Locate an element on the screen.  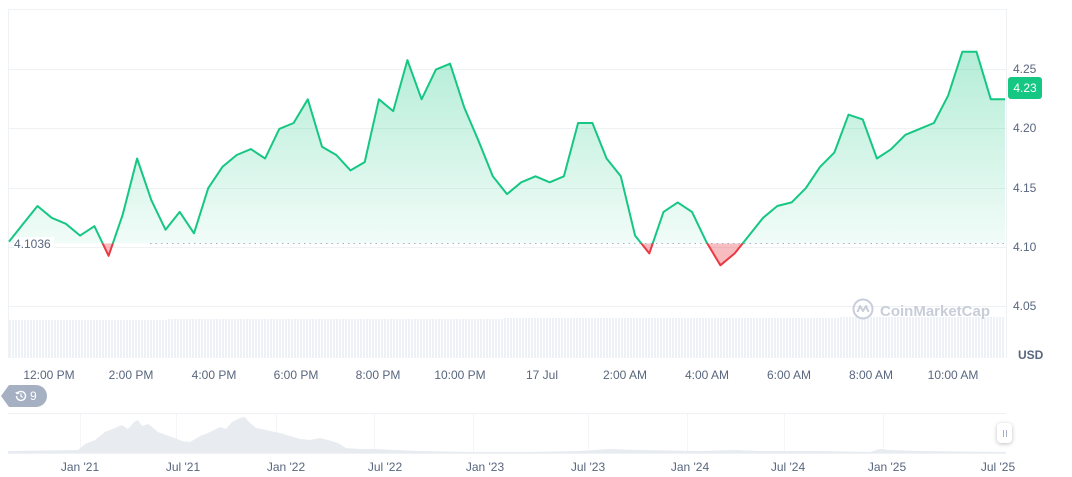
y-tick-label: 4.15 is located at coordinates (1025, 188).